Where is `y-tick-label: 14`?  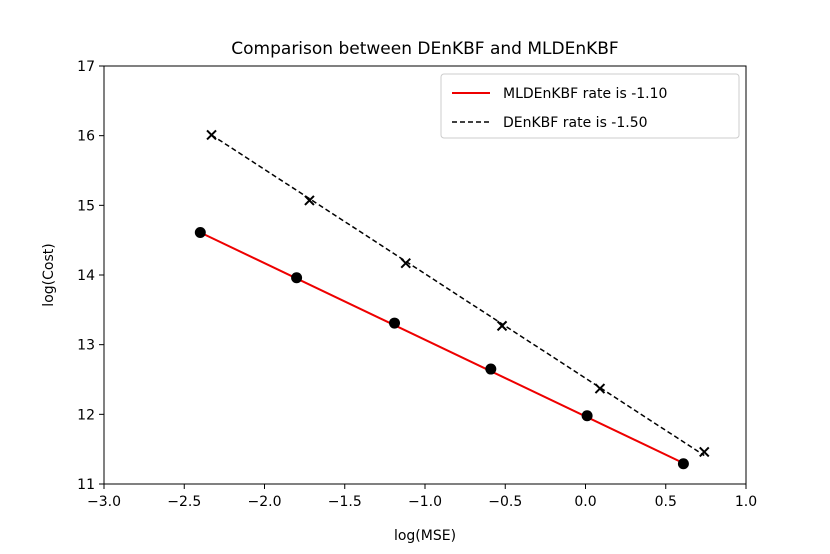 y-tick-label: 14 is located at coordinates (86, 276).